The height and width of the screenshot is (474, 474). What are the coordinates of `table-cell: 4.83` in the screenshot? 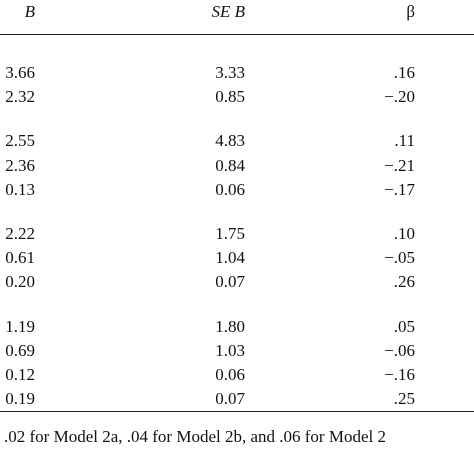 It's located at (230, 141).